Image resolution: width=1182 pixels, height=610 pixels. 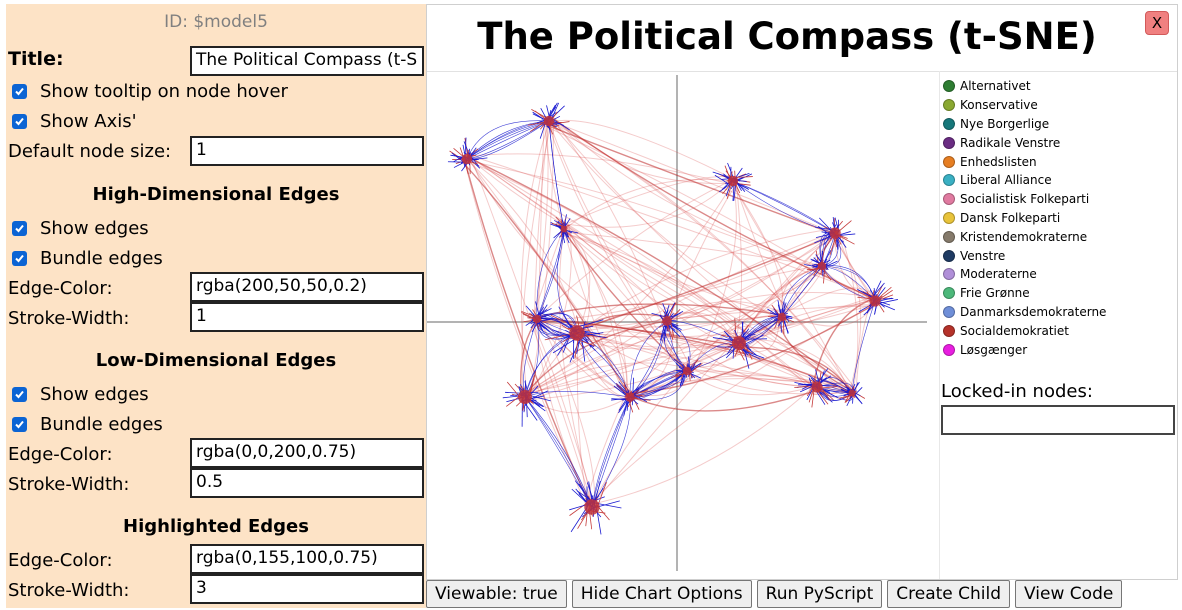 What do you see at coordinates (19, 121) in the screenshot?
I see `show-axis-checkbox` at bounding box center [19, 121].